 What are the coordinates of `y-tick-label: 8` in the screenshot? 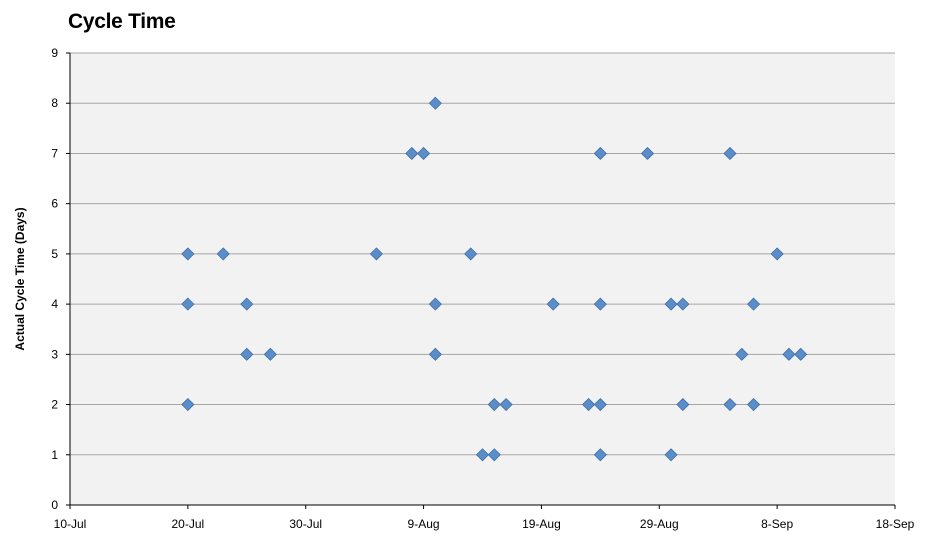 It's located at (54, 103).